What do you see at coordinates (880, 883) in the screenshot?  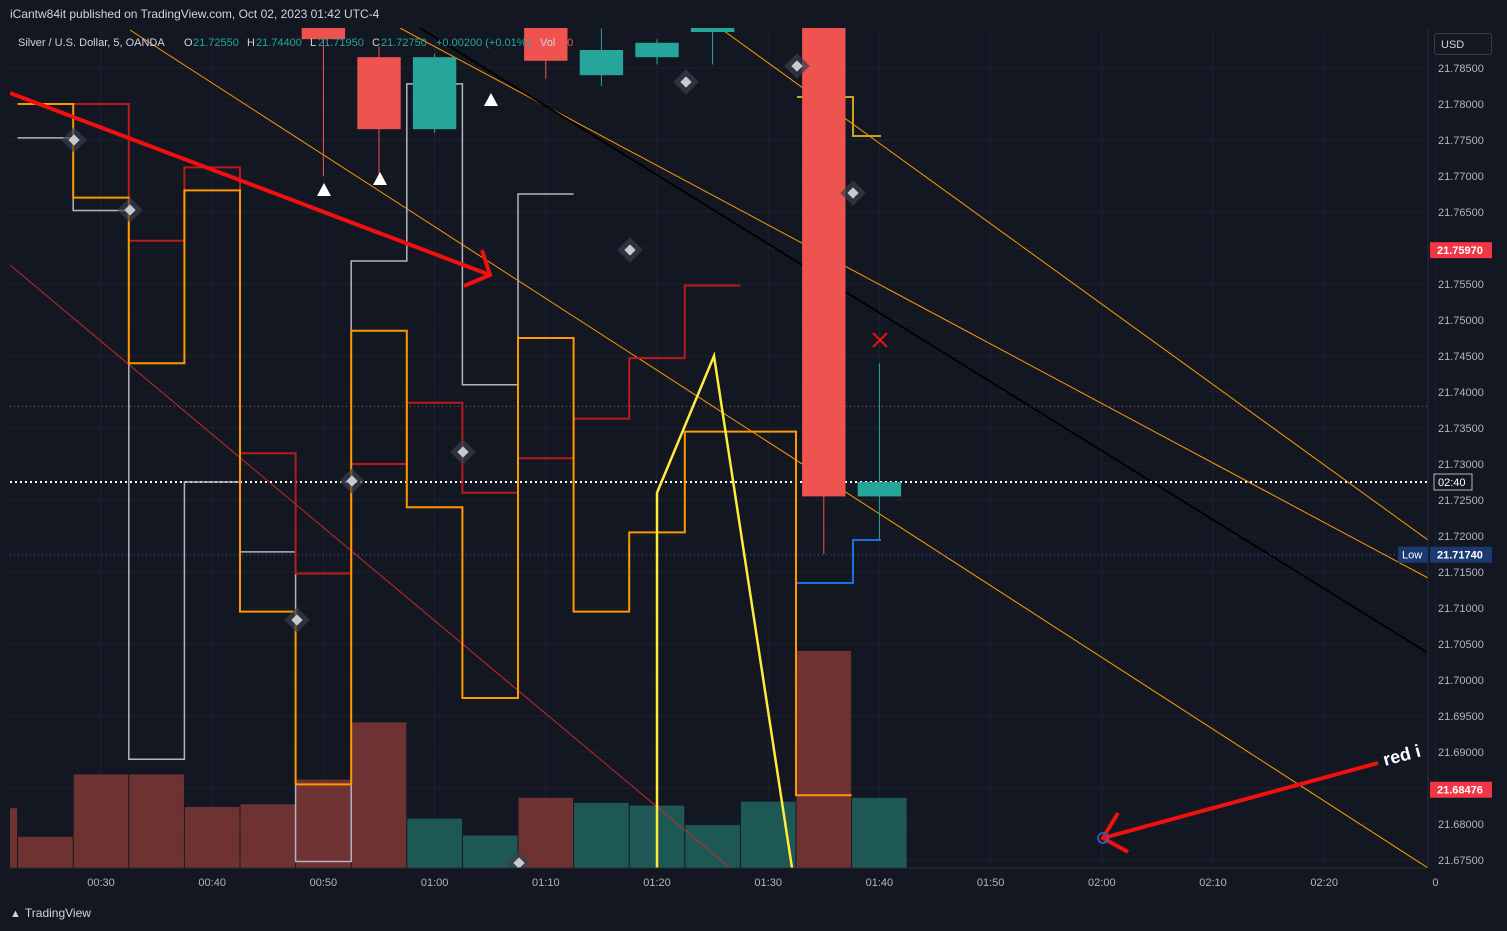 I see `x-tick-label: 01:40` at bounding box center [880, 883].